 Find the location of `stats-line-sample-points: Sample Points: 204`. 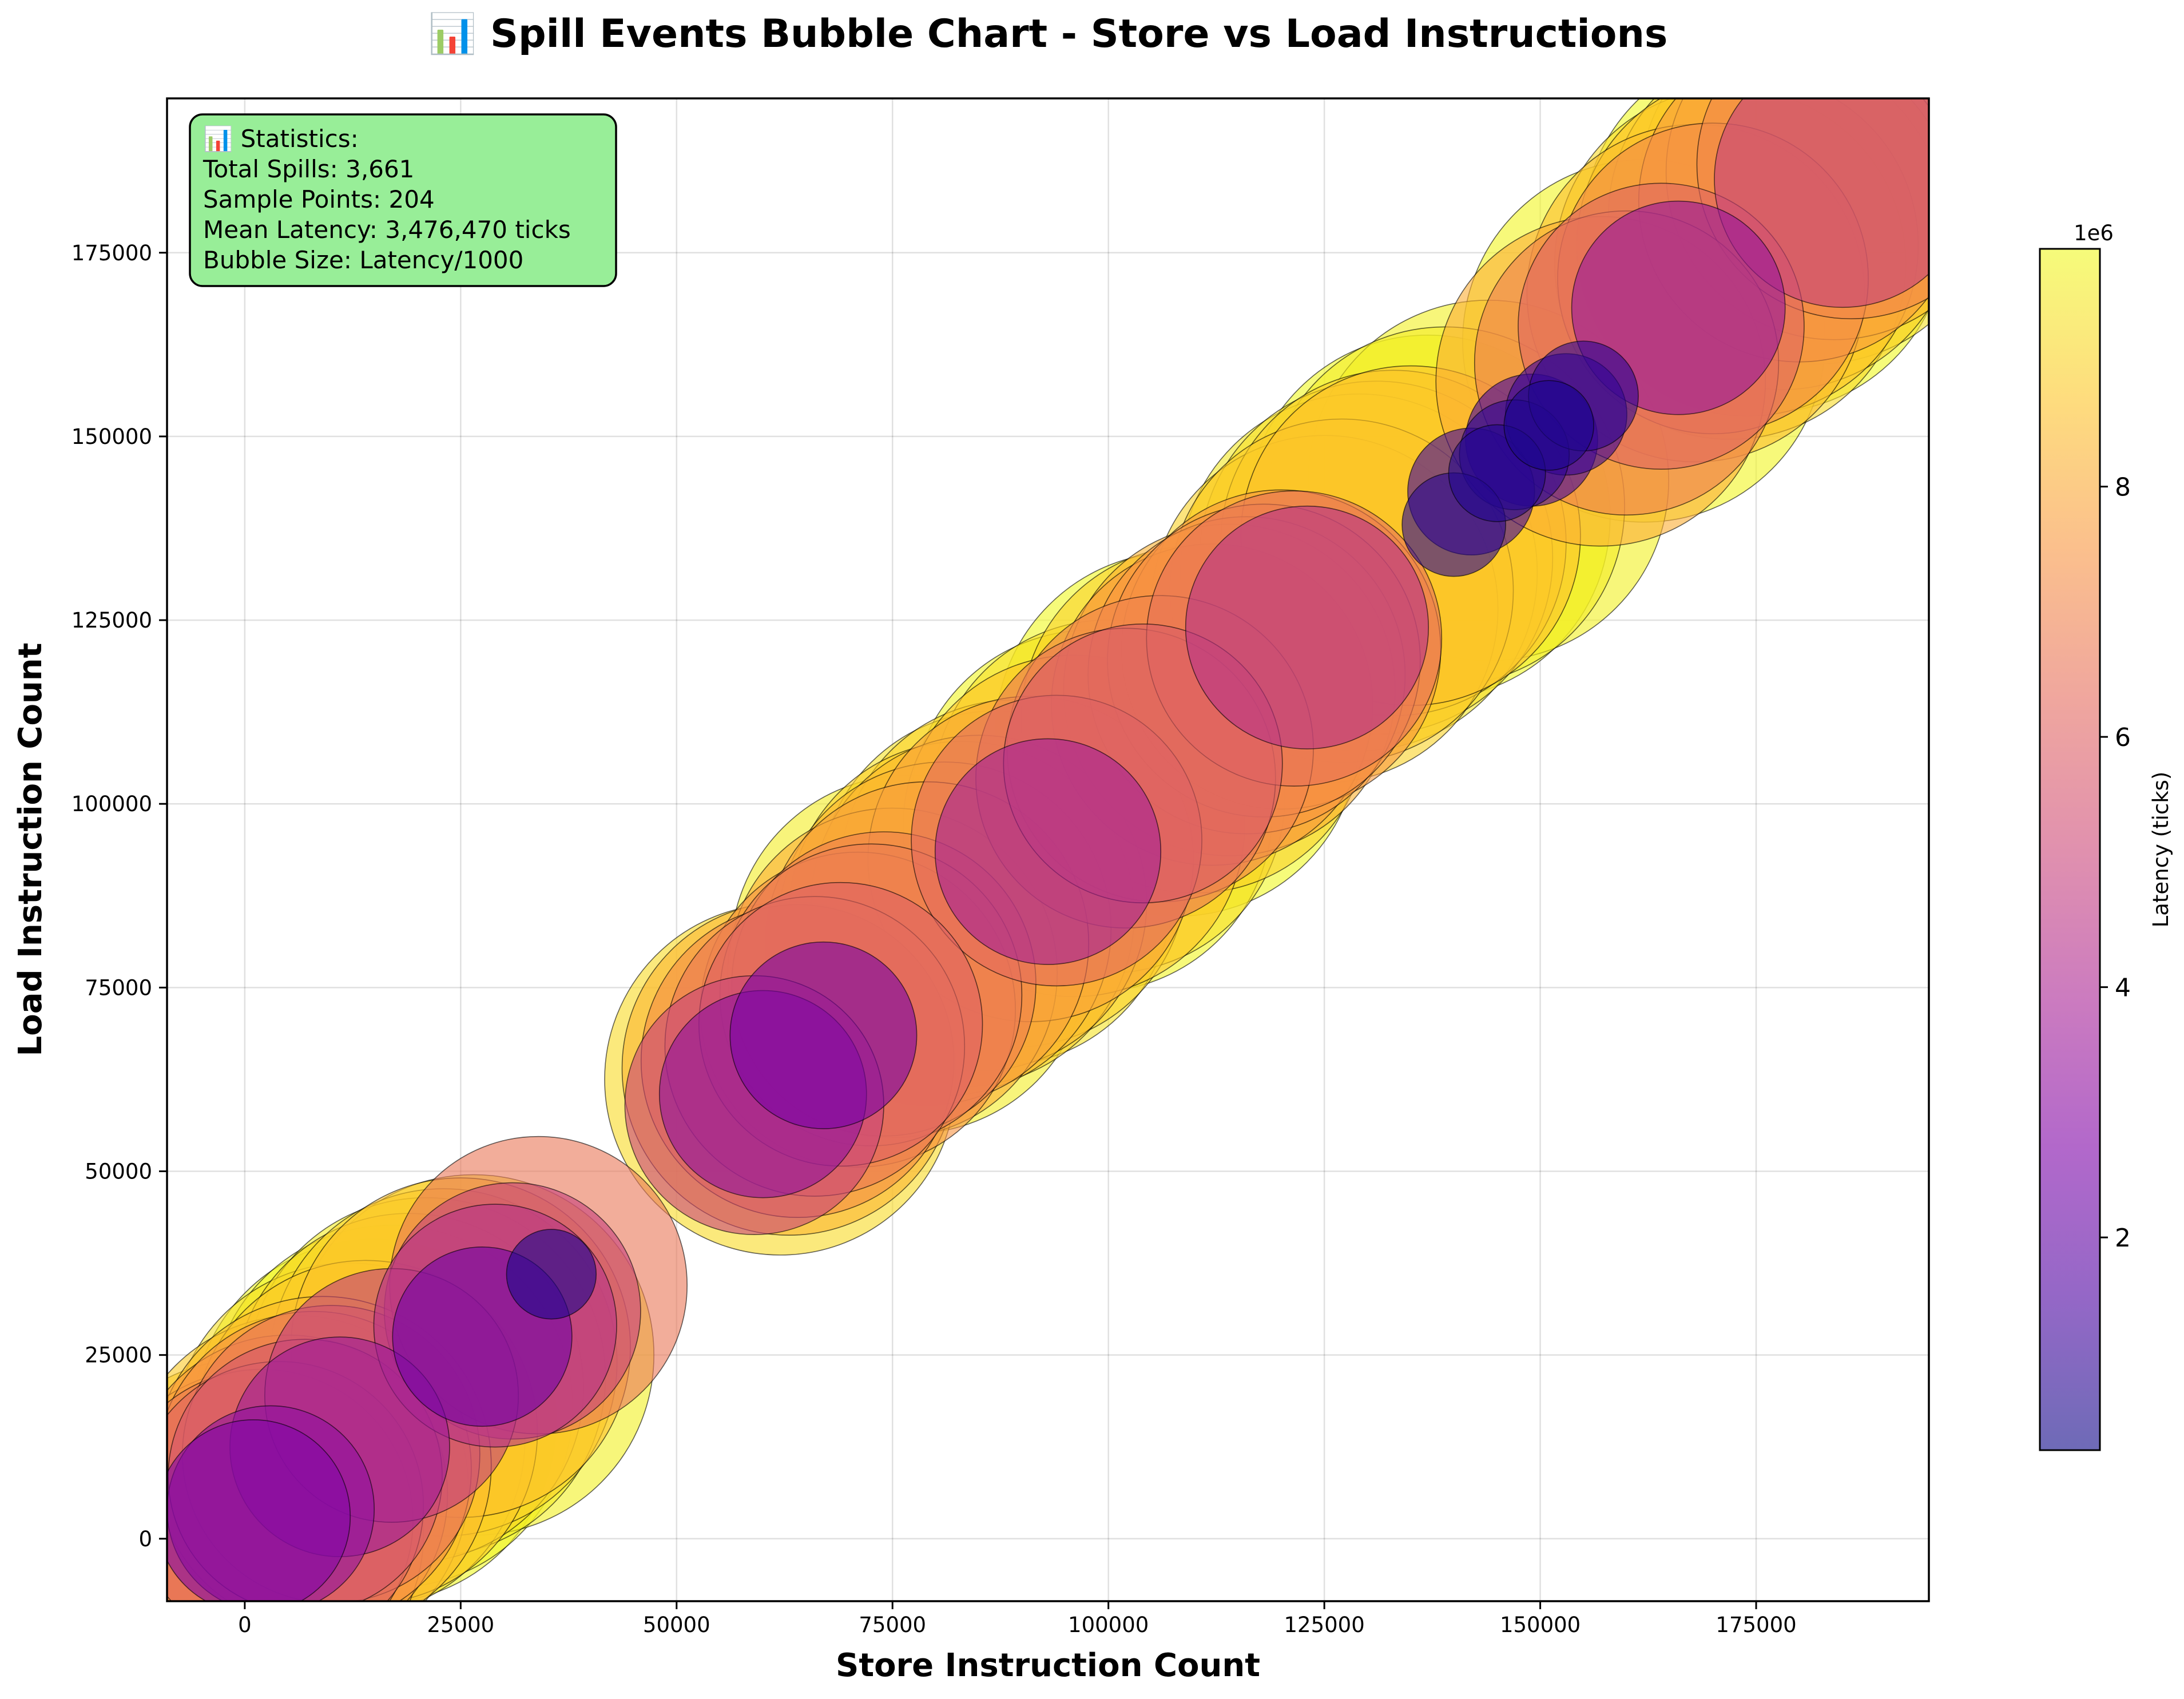

stats-line-sample-points: Sample Points: 204 is located at coordinates (319, 199).